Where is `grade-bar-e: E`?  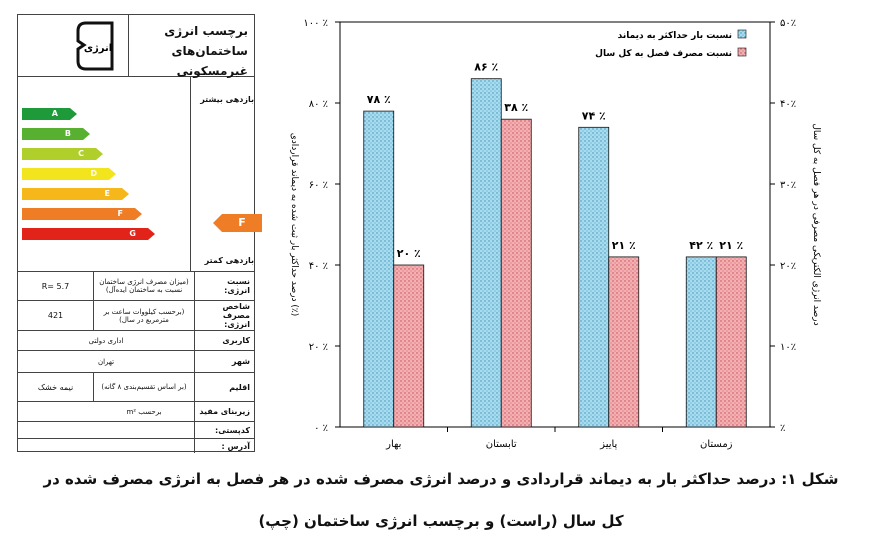 grade-bar-e: E is located at coordinates (75, 194).